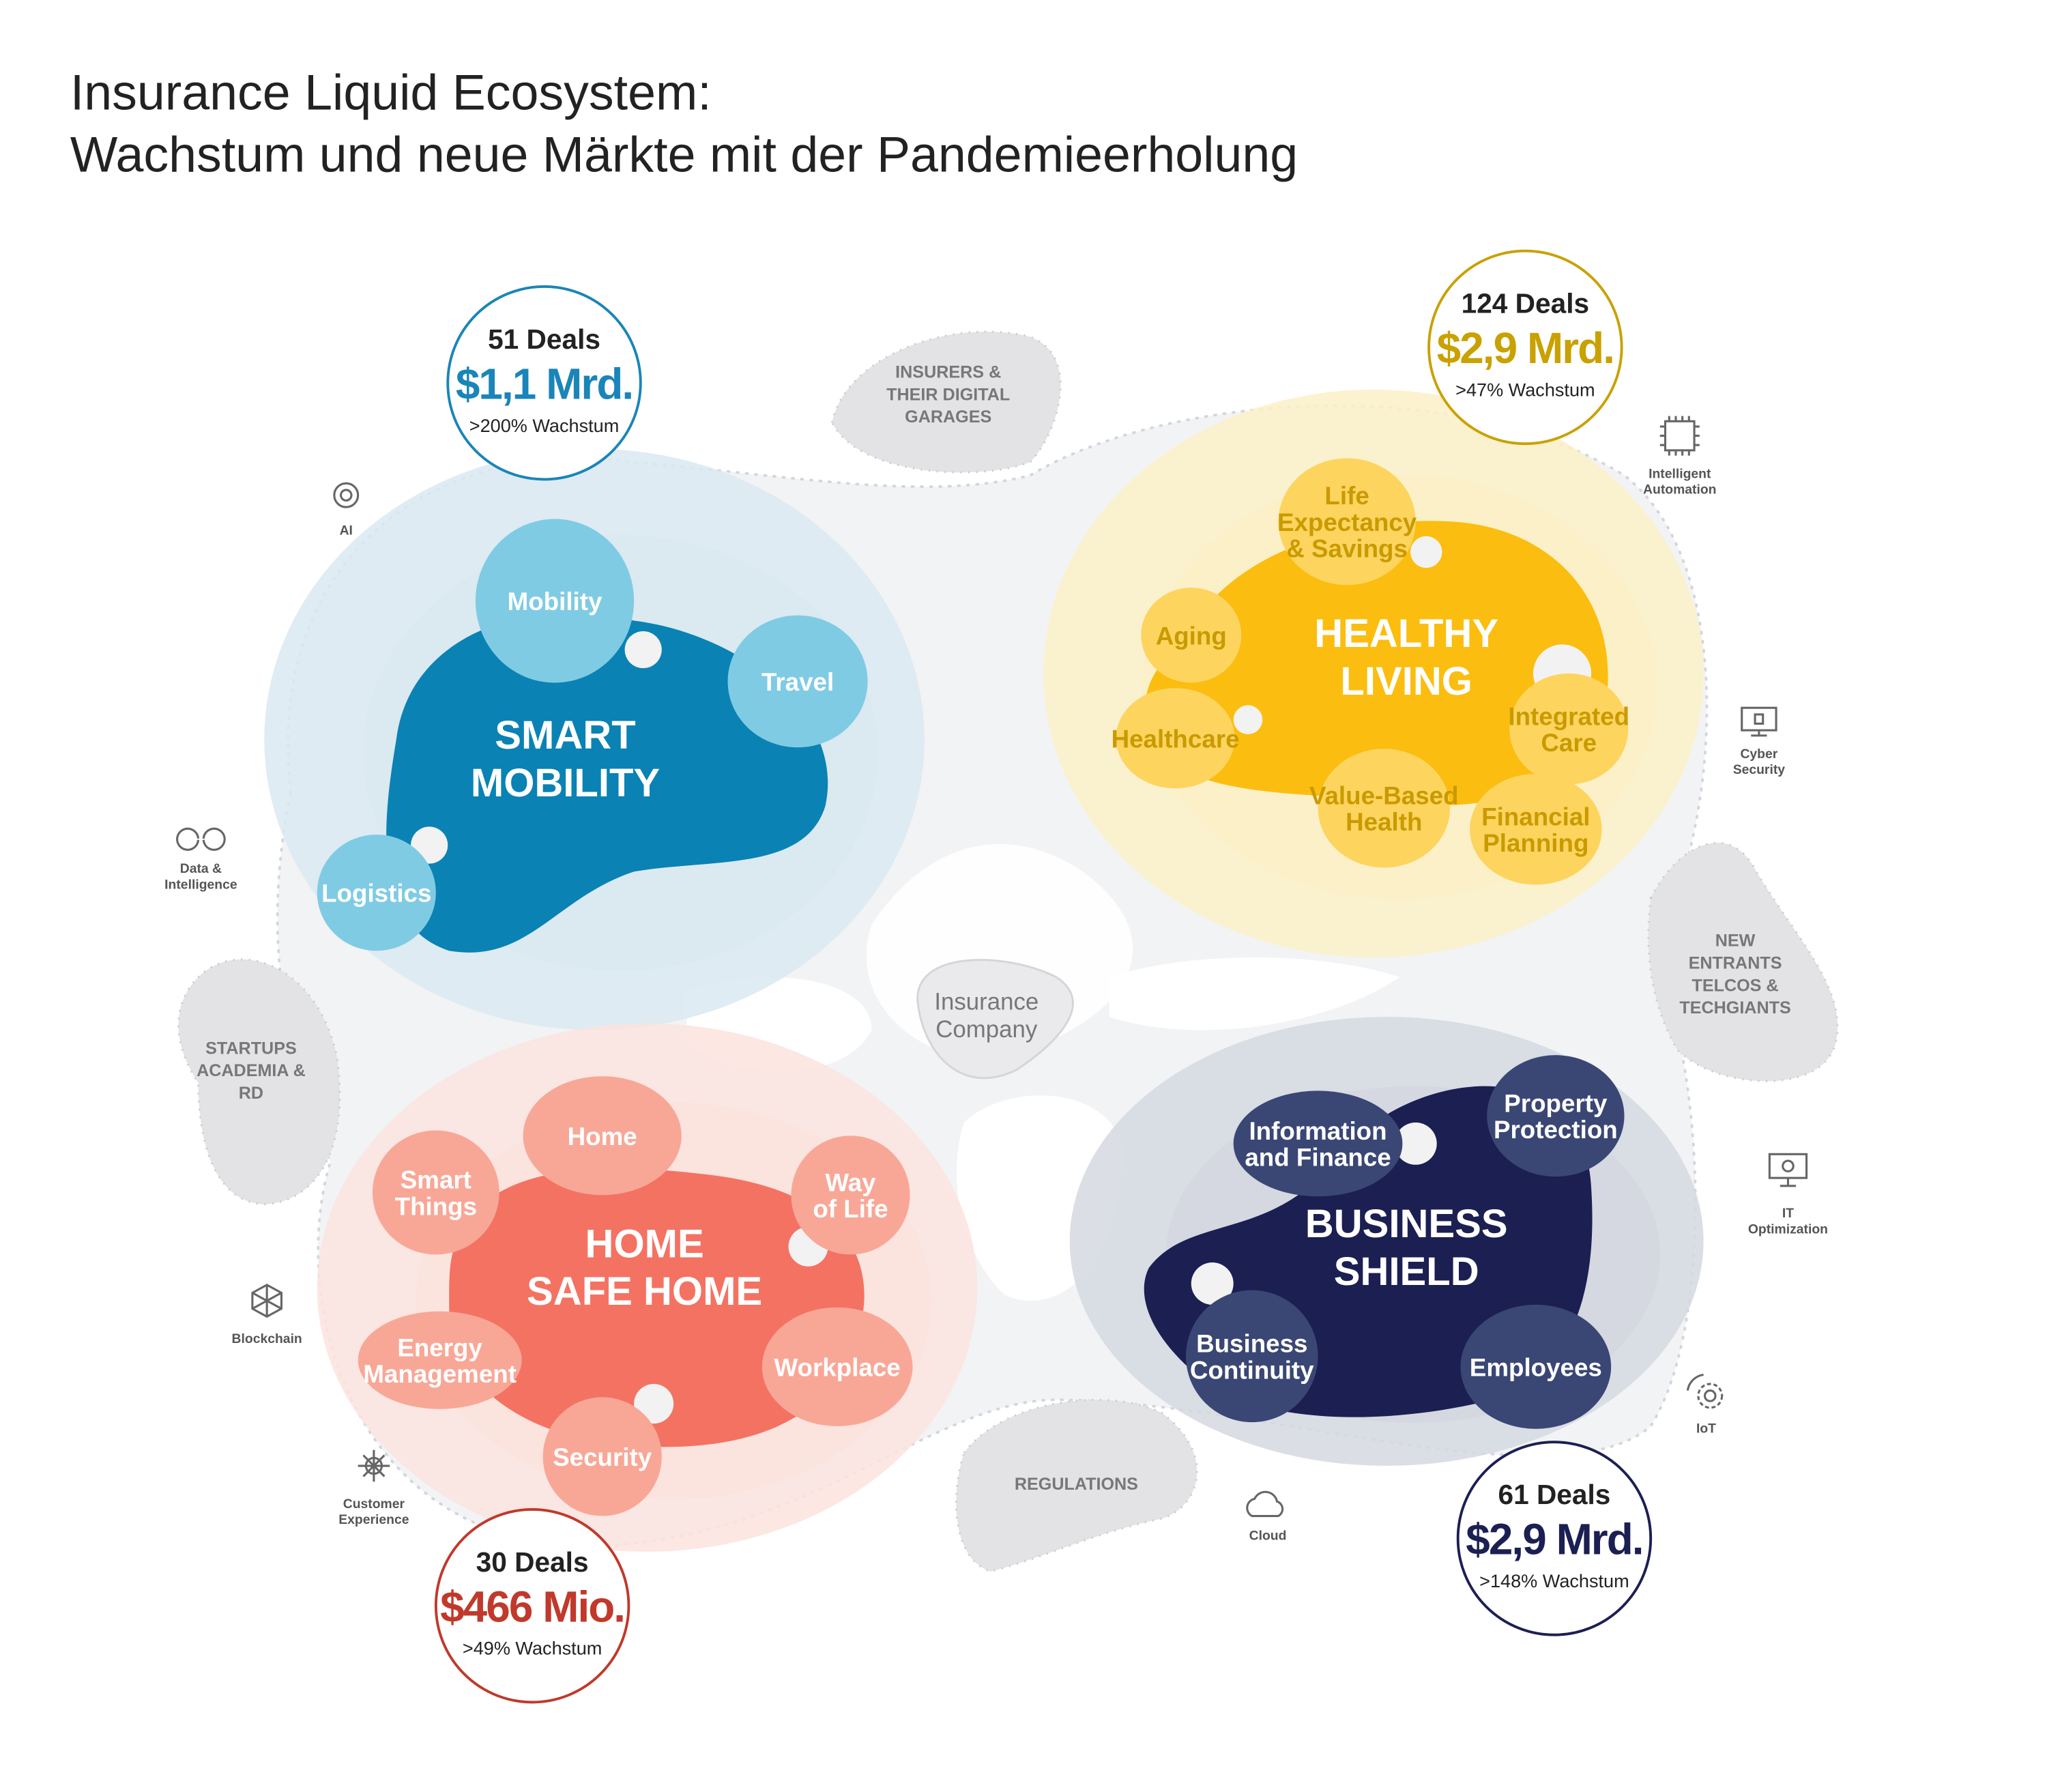  What do you see at coordinates (1556, 1103) in the screenshot?
I see `bubble-label-line: Property` at bounding box center [1556, 1103].